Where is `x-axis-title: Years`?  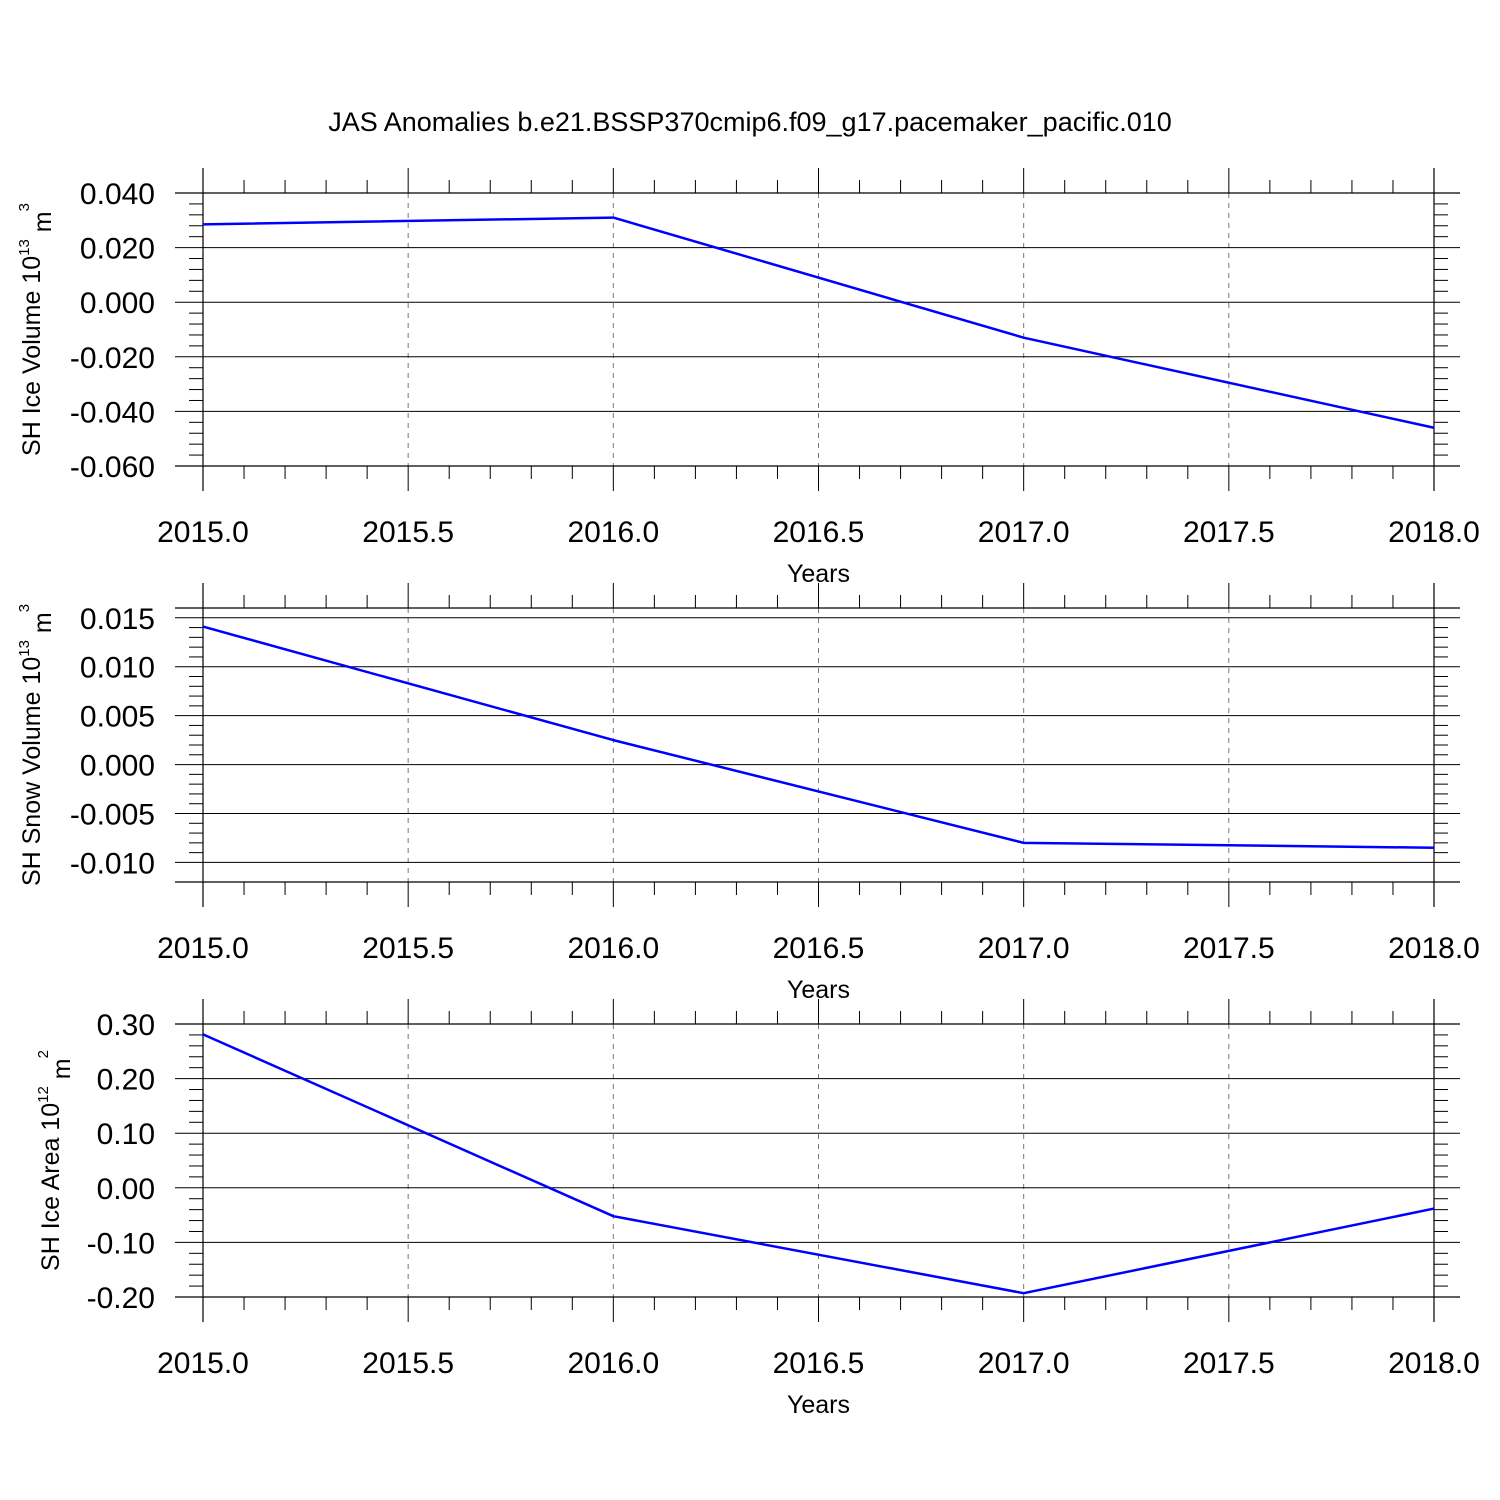 x-axis-title: Years is located at coordinates (818, 1405).